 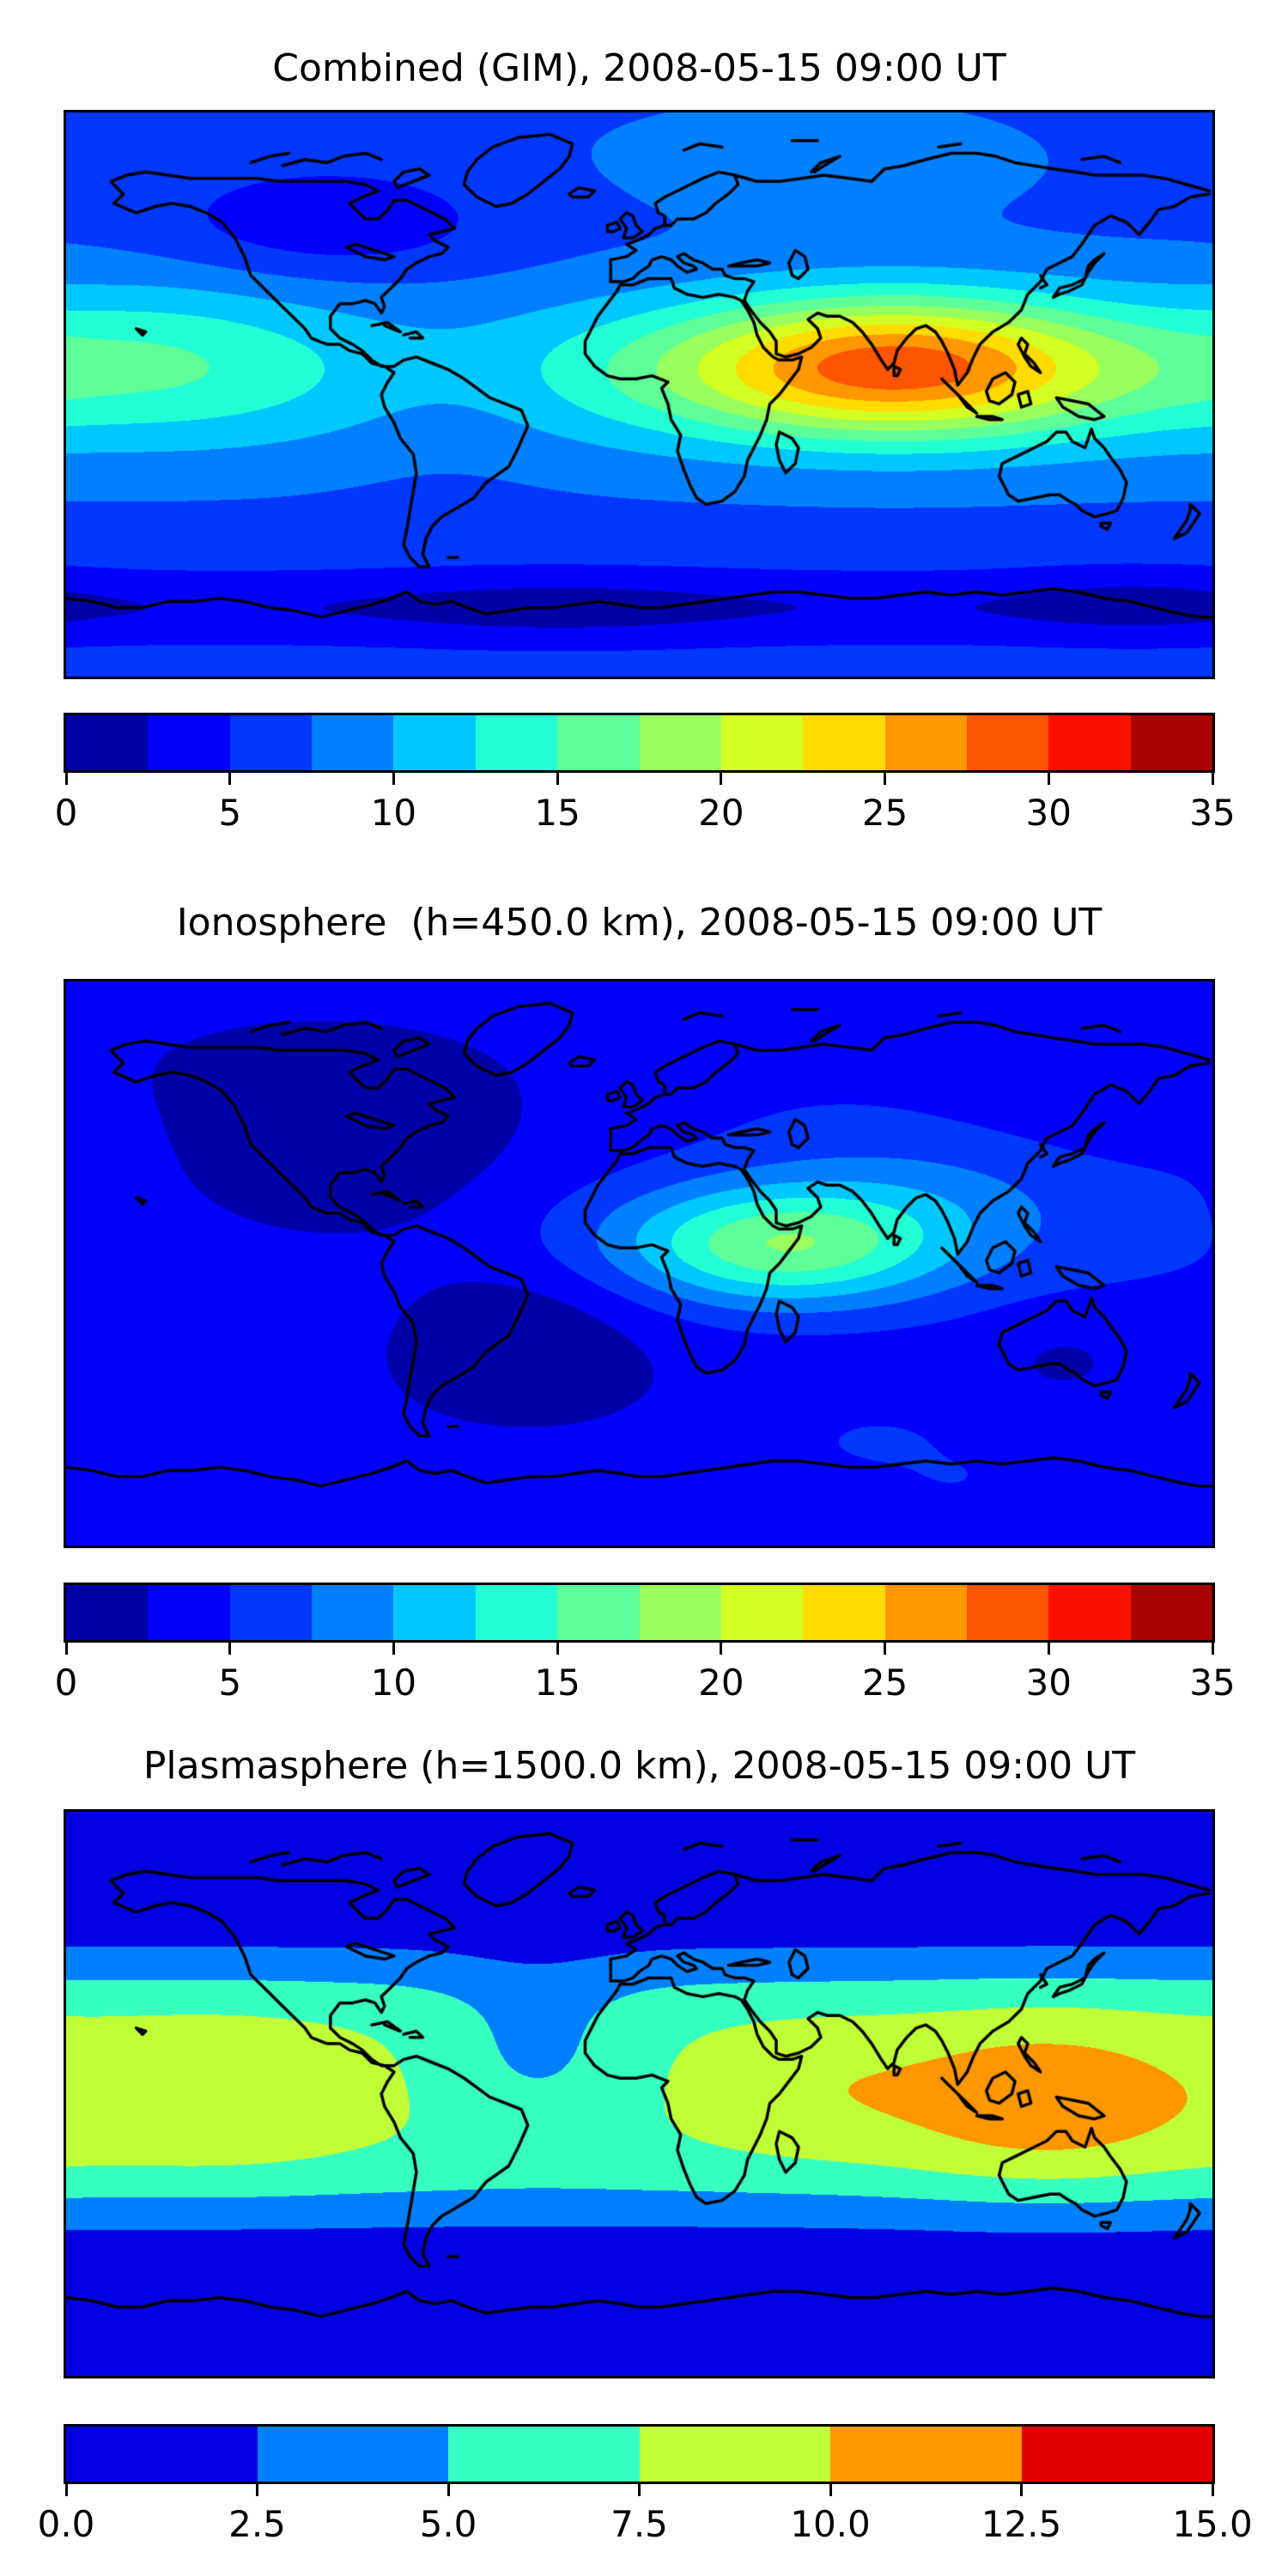 I want to click on colorbar-combined, so click(x=640, y=743).